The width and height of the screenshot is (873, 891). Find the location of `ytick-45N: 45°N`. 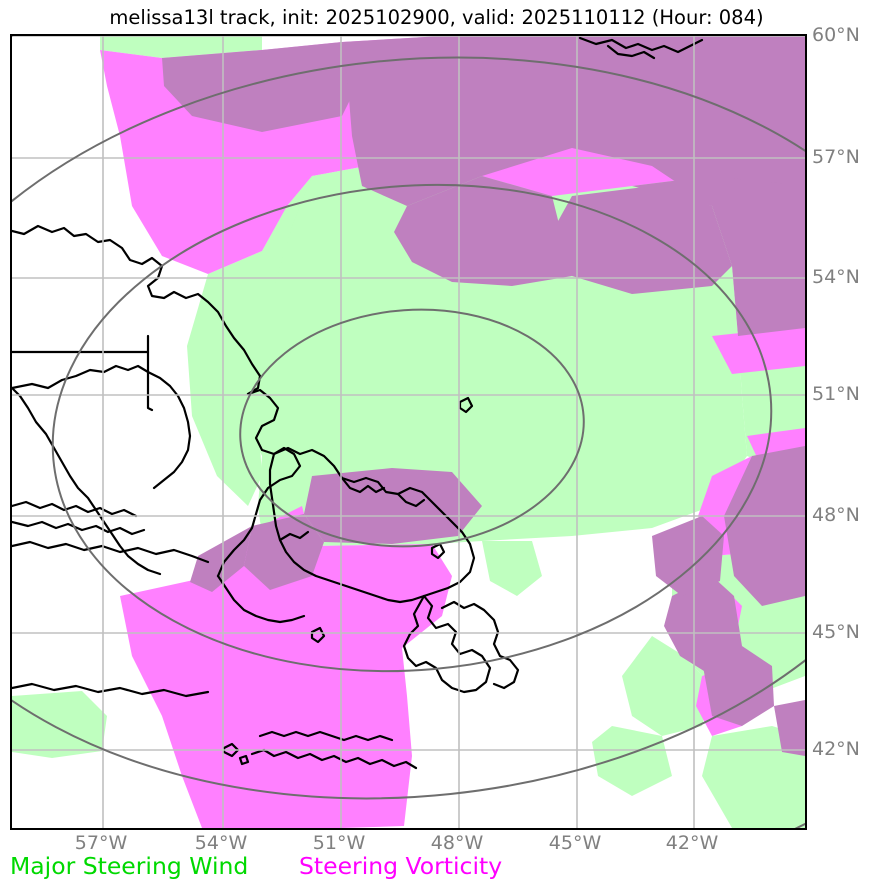

ytick-45N: 45°N is located at coordinates (836, 632).